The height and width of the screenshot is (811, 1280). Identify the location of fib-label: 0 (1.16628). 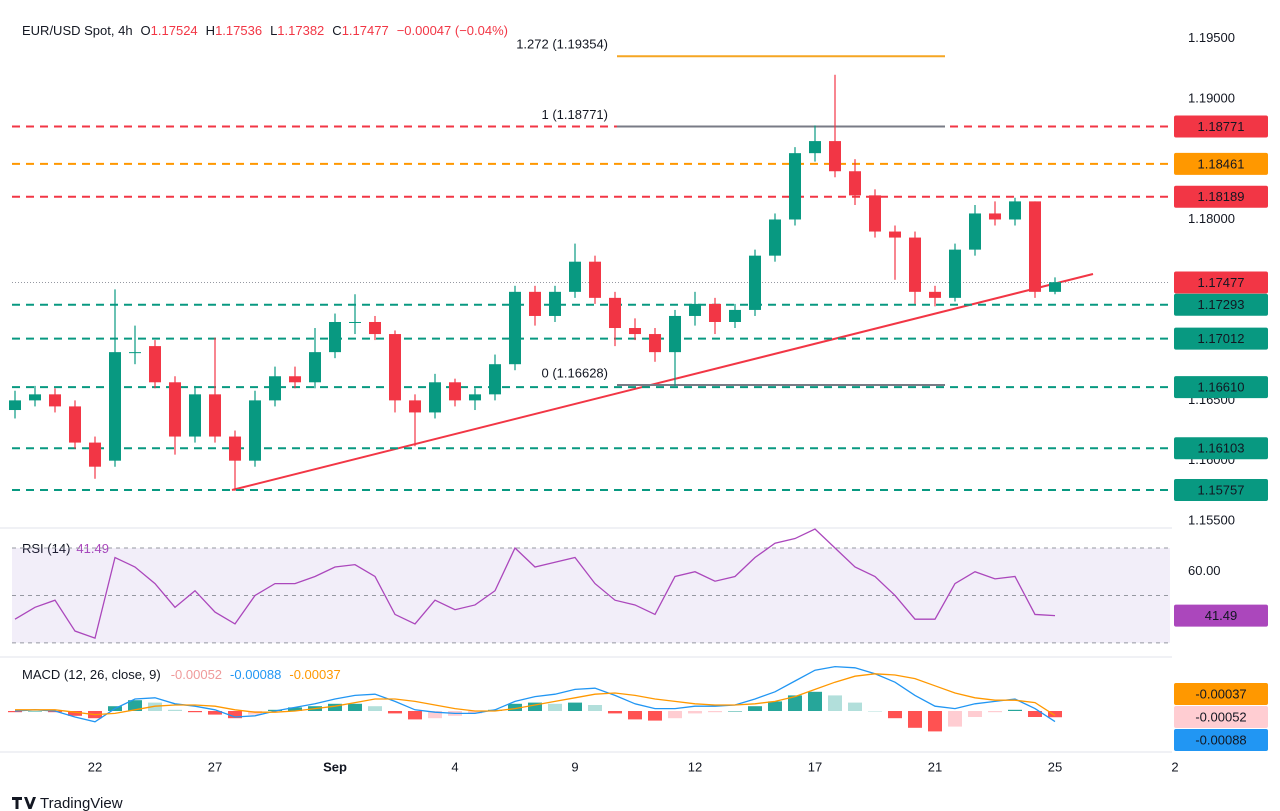
(575, 372).